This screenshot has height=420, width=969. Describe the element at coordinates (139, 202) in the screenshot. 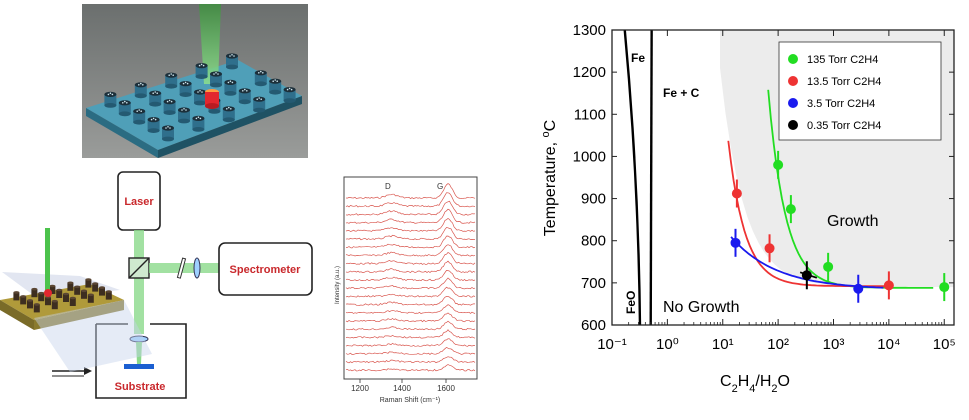

I see `laser-label: Laser` at that location.